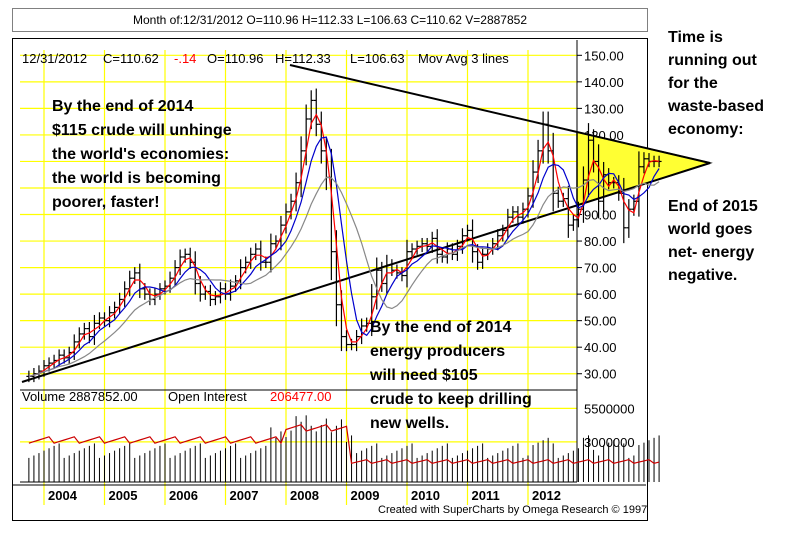  Describe the element at coordinates (600, 294) in the screenshot. I see `price-tick-label: 60.00` at that location.